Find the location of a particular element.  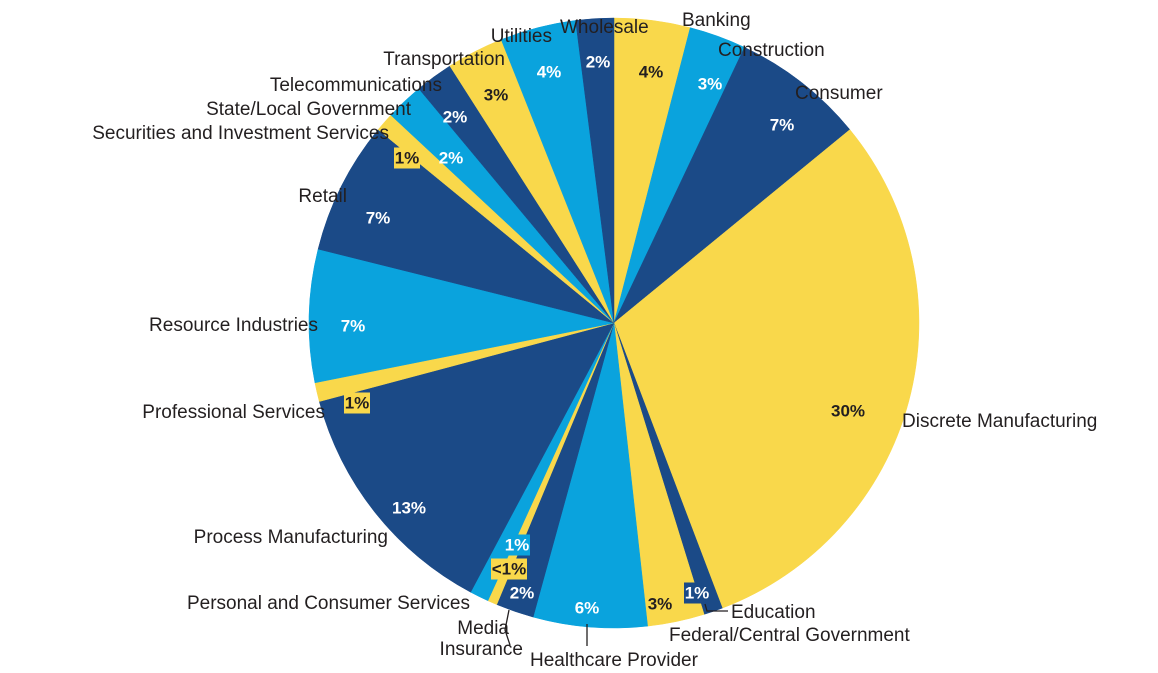

percent-label-utilities: 4% is located at coordinates (549, 72).